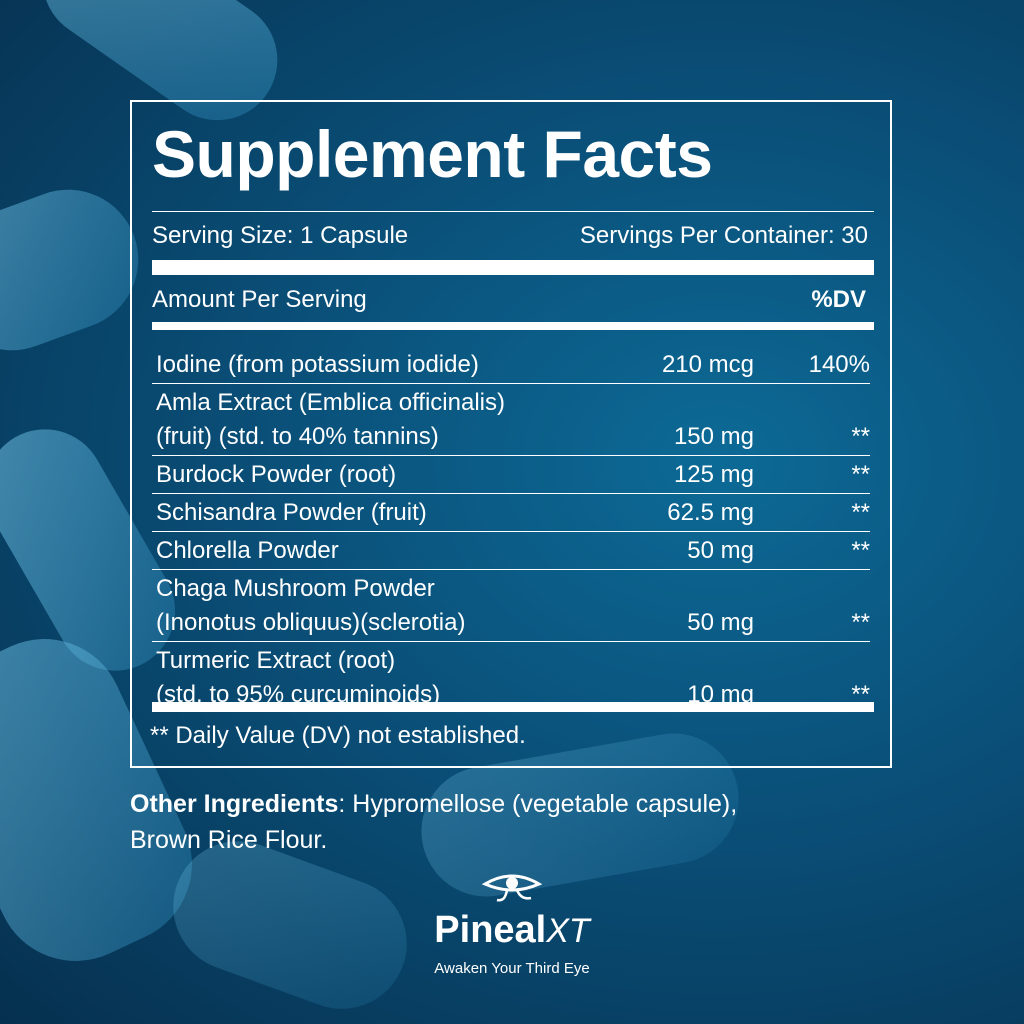 The height and width of the screenshot is (1024, 1024). Describe the element at coordinates (330, 402) in the screenshot. I see `ingredient-name-line: Amla Extract (Emblica officinalis)` at that location.